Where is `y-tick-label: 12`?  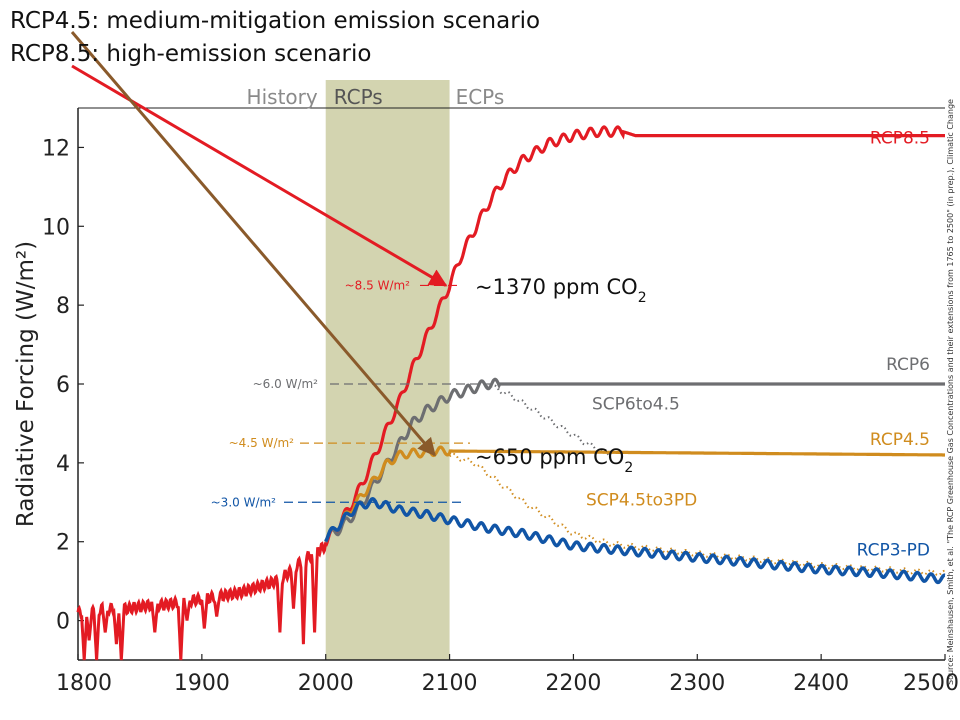 y-tick-label: 12 is located at coordinates (56, 148).